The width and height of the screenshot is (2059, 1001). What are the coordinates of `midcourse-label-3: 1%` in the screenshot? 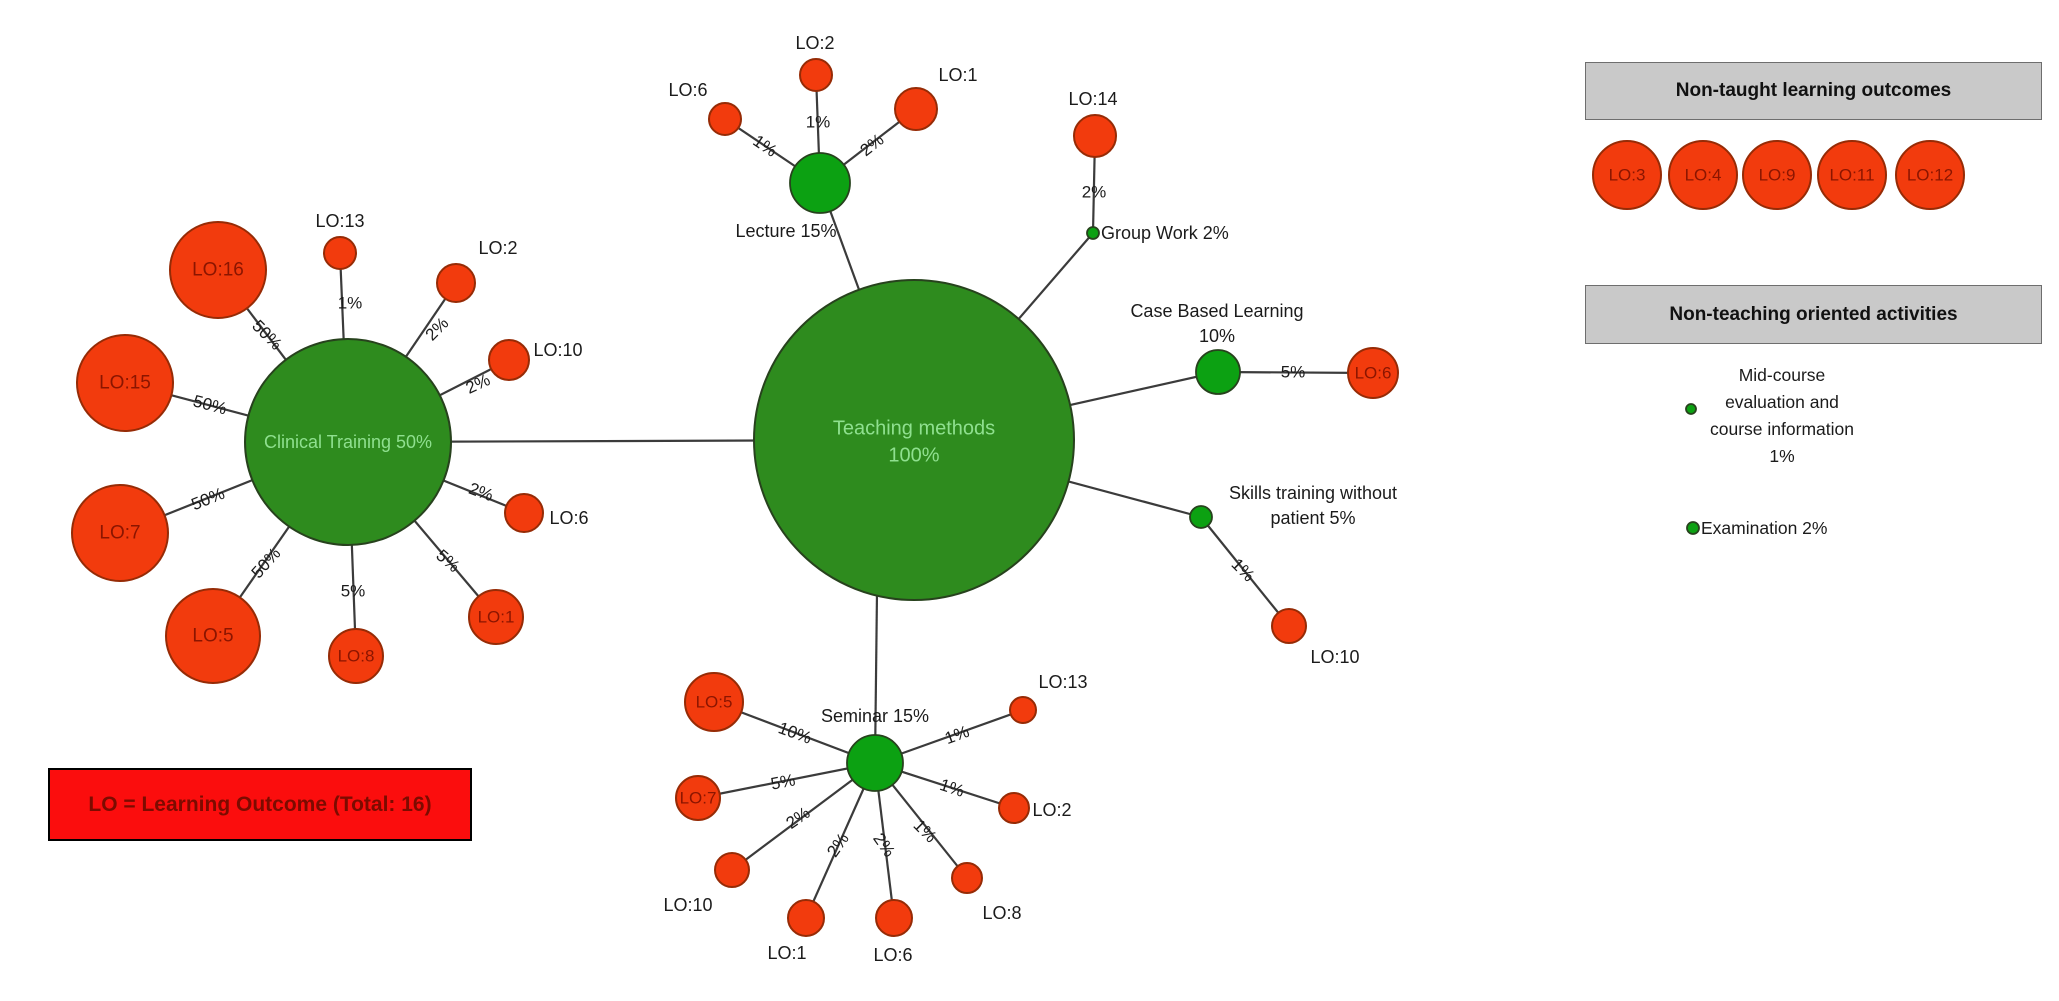 It's located at (1781, 456).